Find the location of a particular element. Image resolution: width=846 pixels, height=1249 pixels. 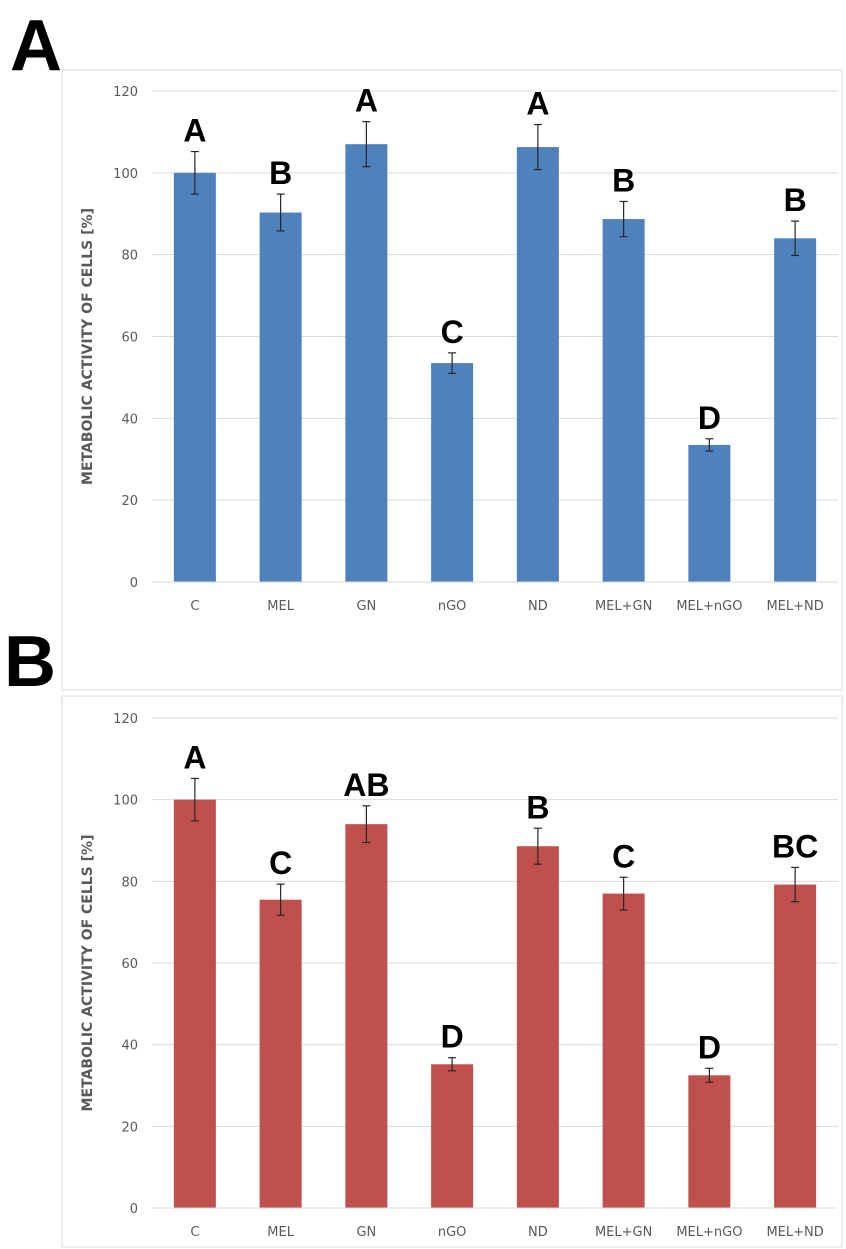

panel-letter-a: A is located at coordinates (36, 46).